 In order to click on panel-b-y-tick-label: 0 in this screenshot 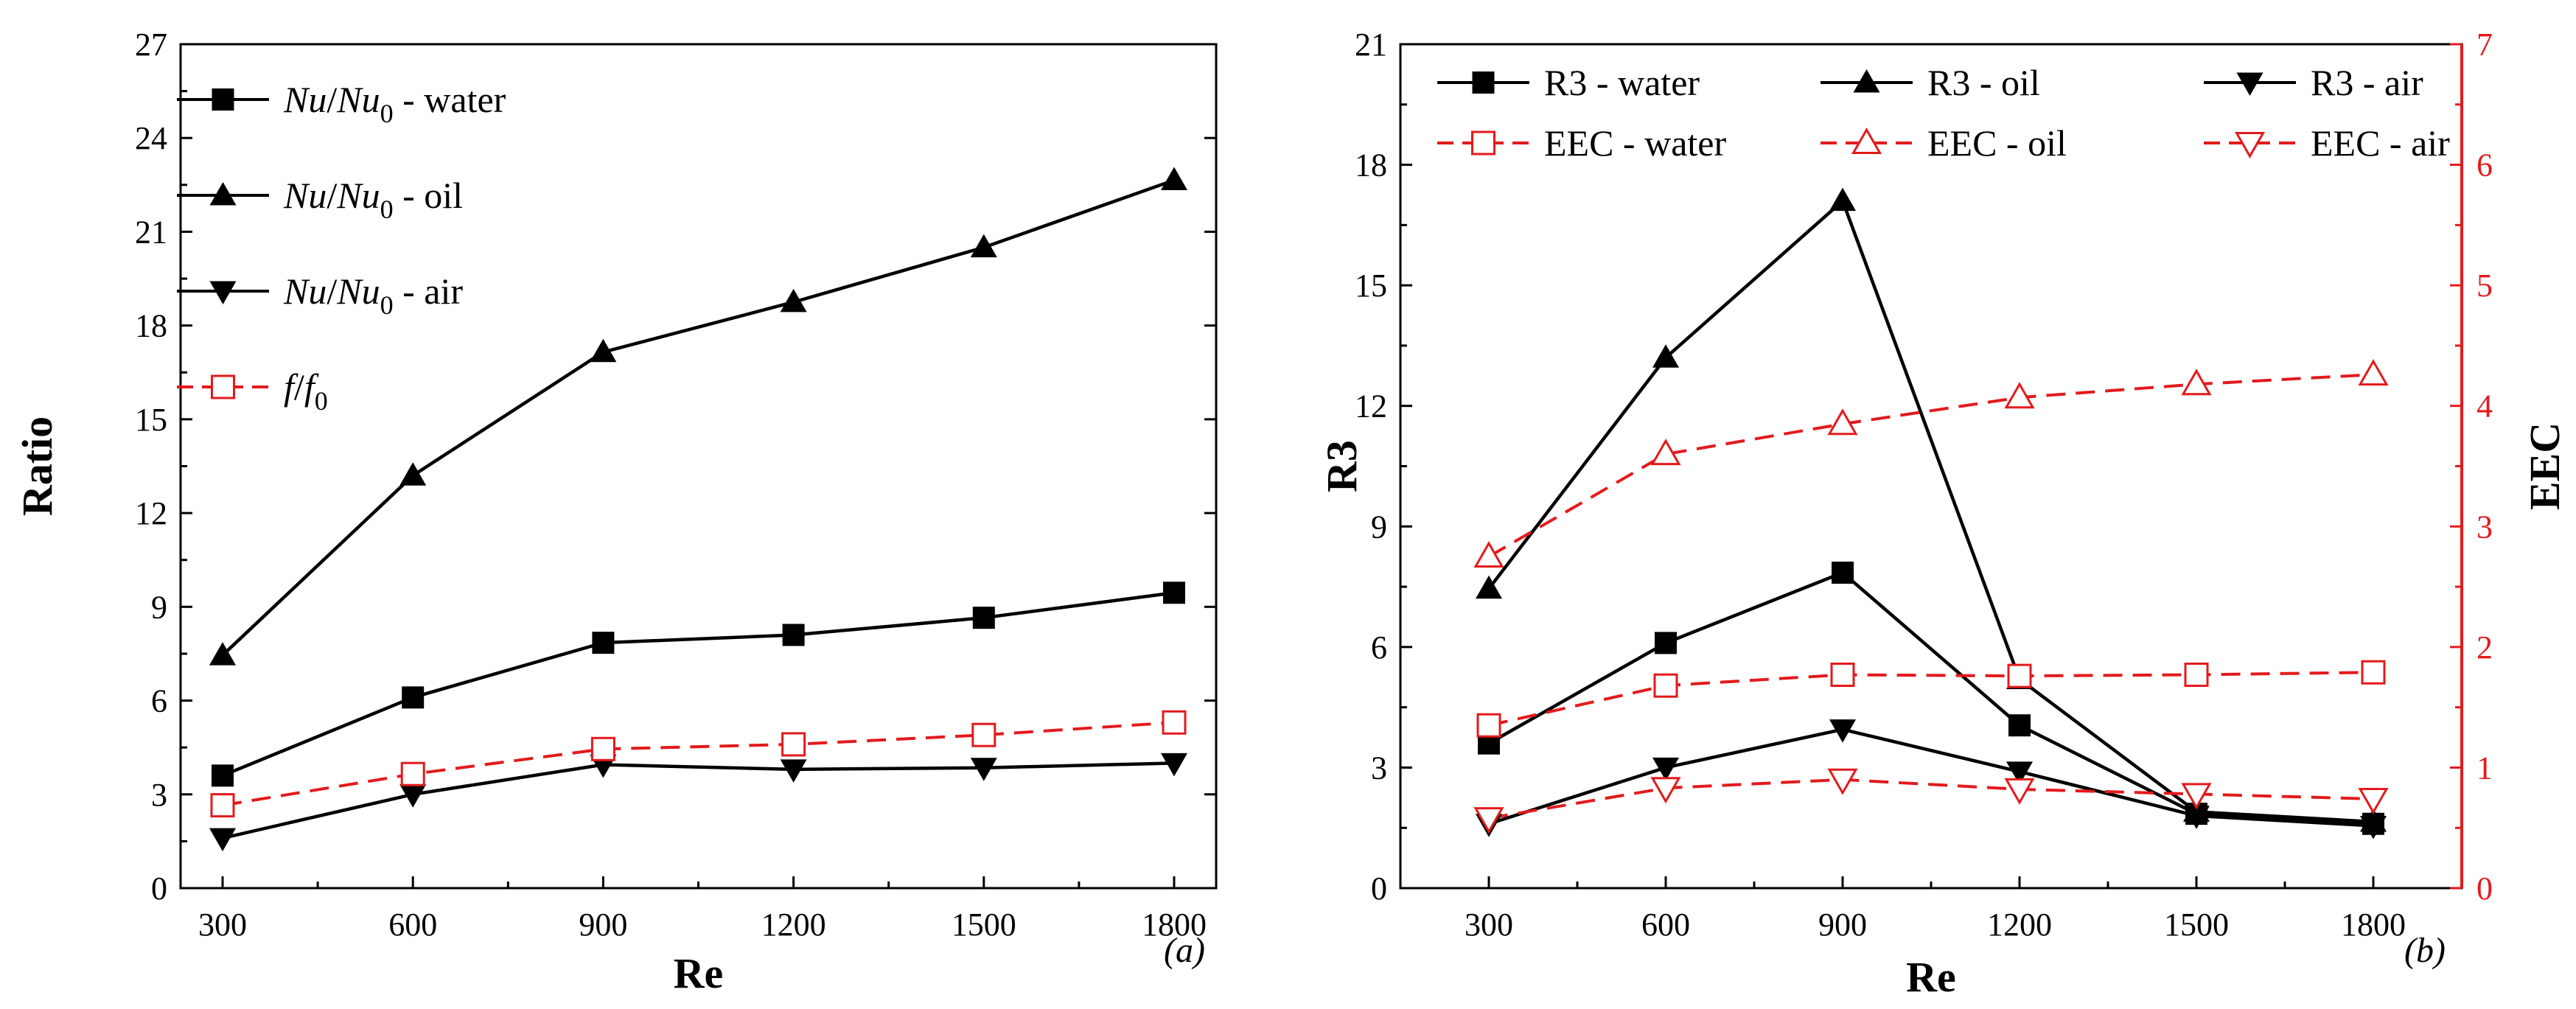, I will do `click(1379, 888)`.